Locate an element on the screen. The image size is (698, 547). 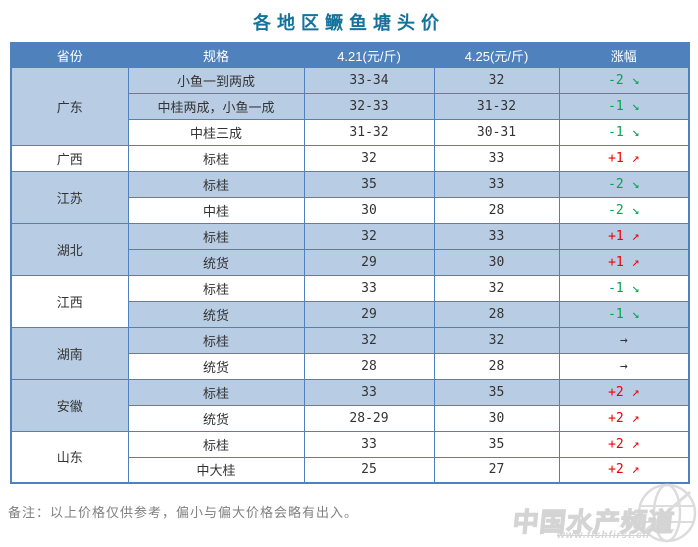
table-row: 统货 29 30 +1 ↗ is located at coordinates (350, 262).